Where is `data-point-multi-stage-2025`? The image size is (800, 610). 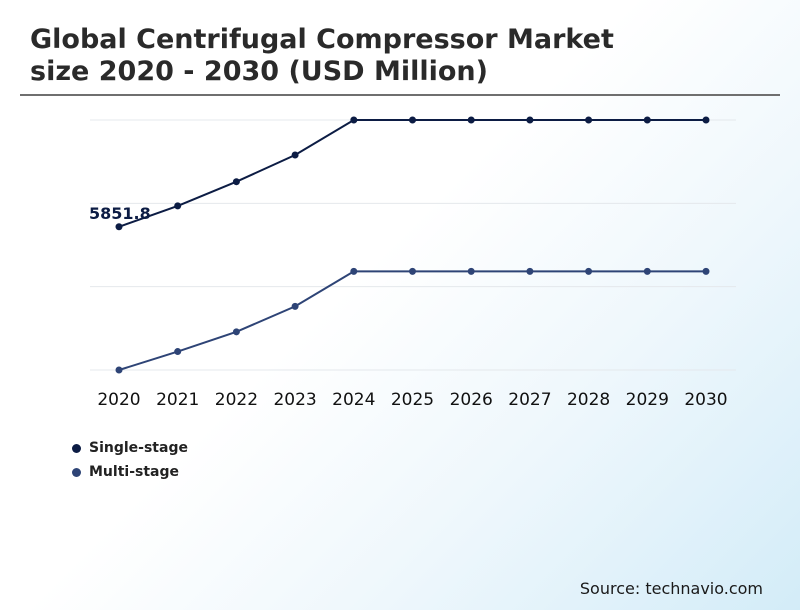
data-point-multi-stage-2025 is located at coordinates (412, 271).